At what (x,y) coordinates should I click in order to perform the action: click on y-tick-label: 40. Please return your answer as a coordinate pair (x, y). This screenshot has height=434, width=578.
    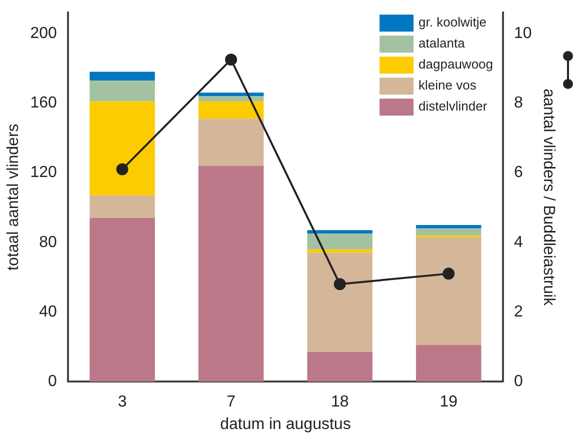
    Looking at the image, I should click on (48, 311).